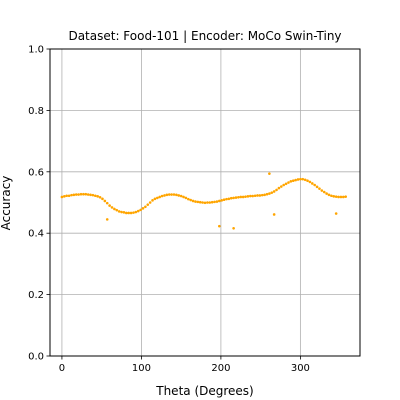  Describe the element at coordinates (36, 234) in the screenshot. I see `y-tick-label: 0.4` at that location.